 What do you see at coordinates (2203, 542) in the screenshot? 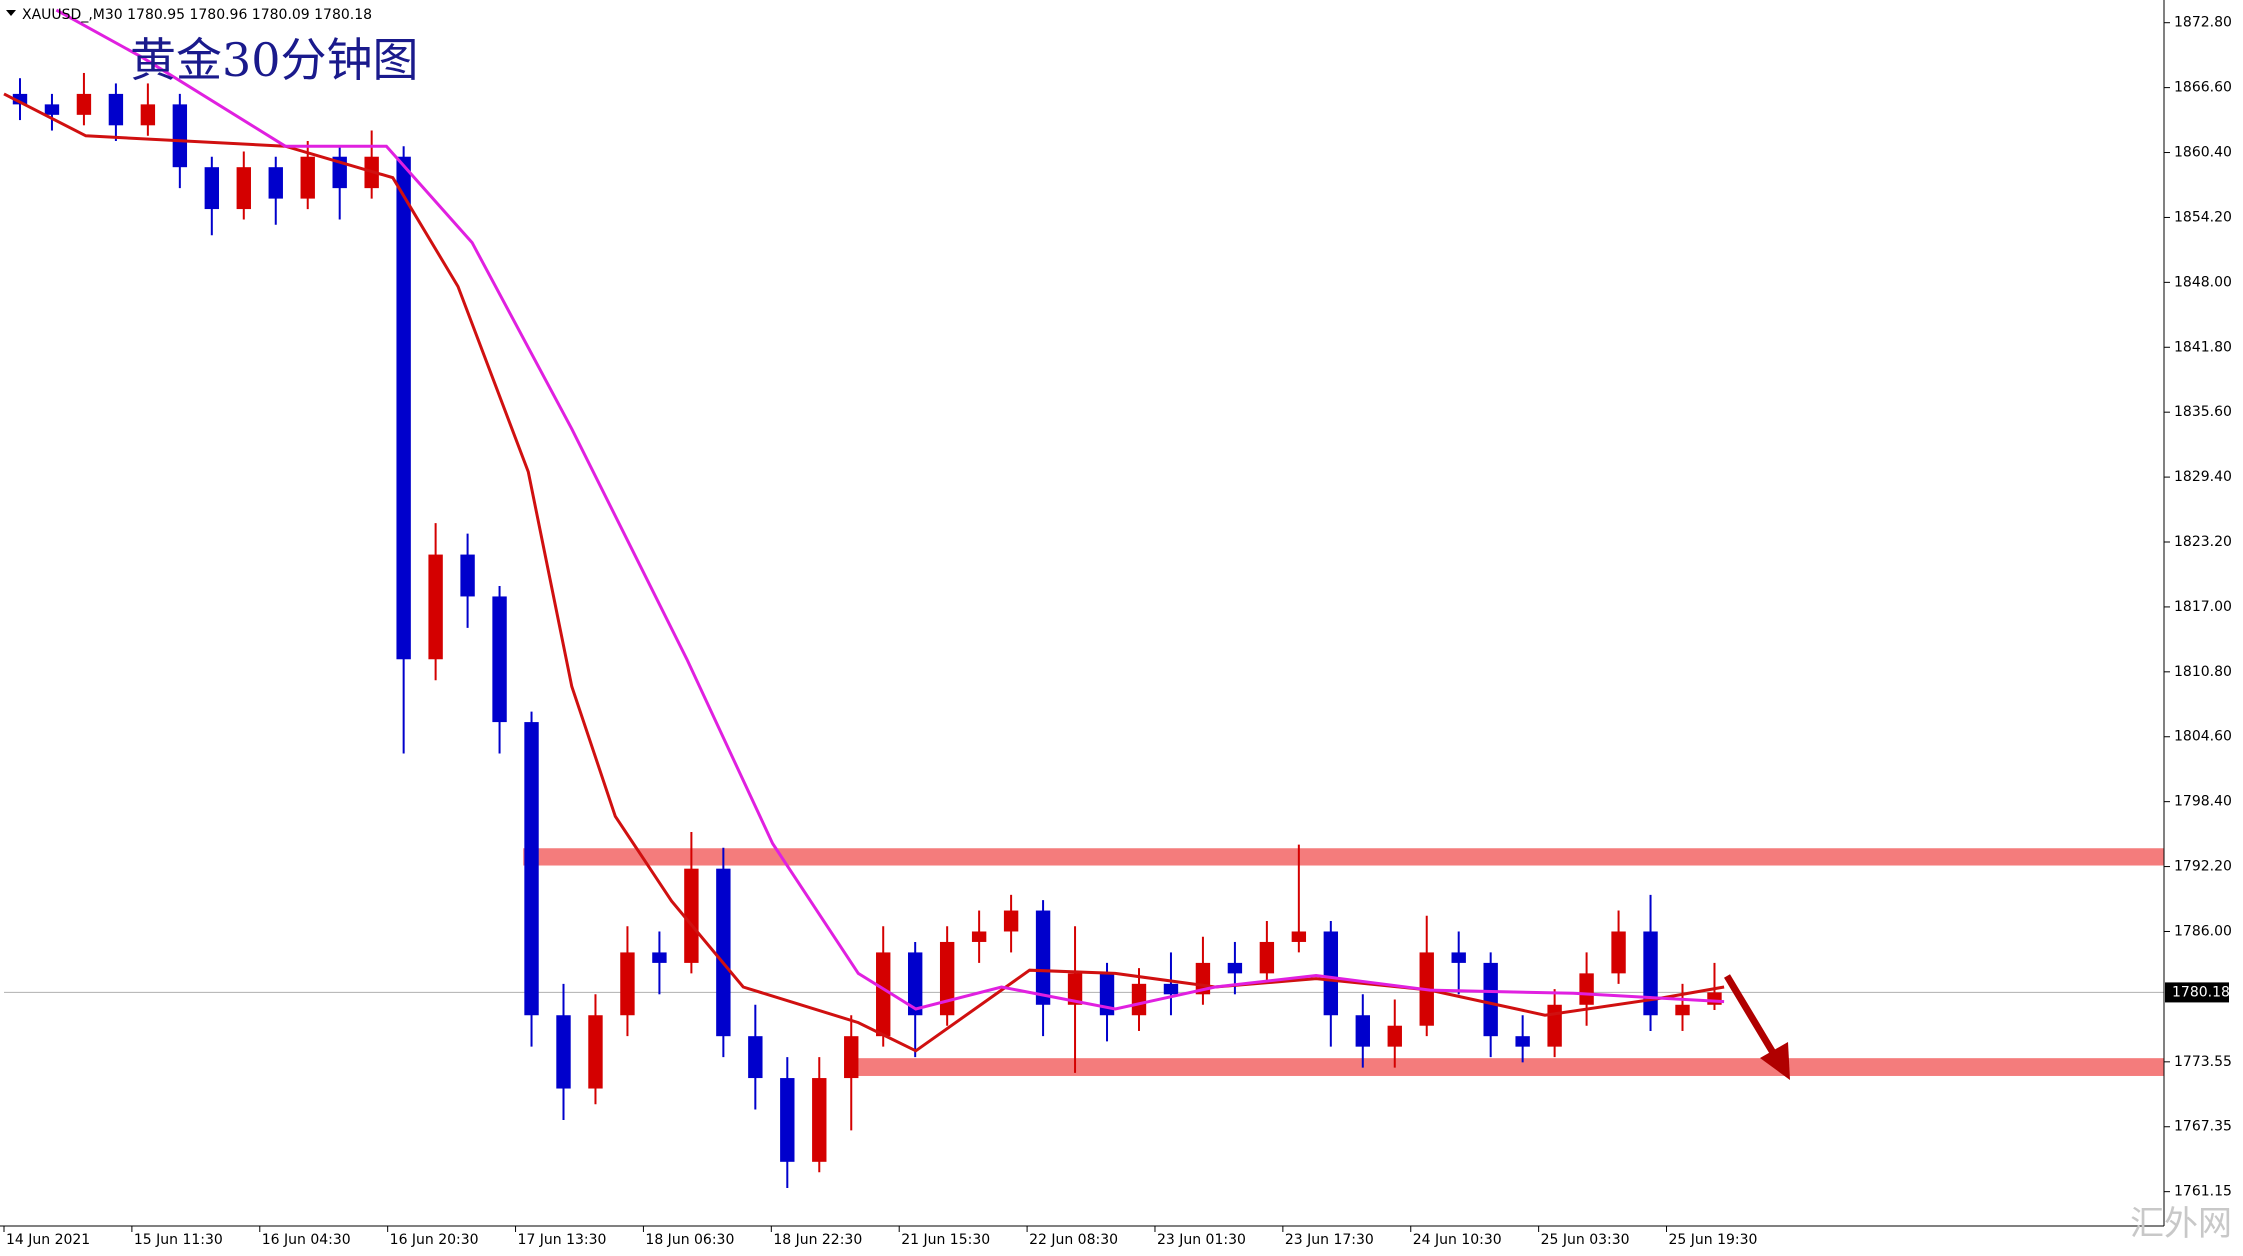
I see `y-tick-label: 1823.20` at bounding box center [2203, 542].